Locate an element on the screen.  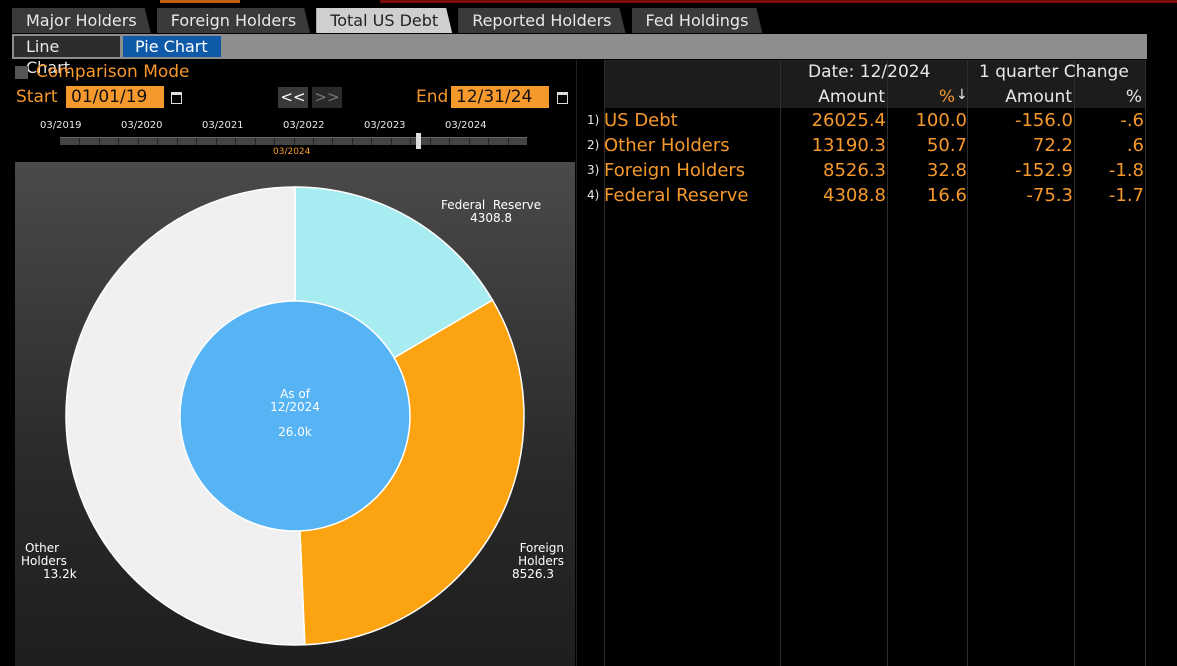
change-amount-column-header: Amount is located at coordinates (1038, 97).